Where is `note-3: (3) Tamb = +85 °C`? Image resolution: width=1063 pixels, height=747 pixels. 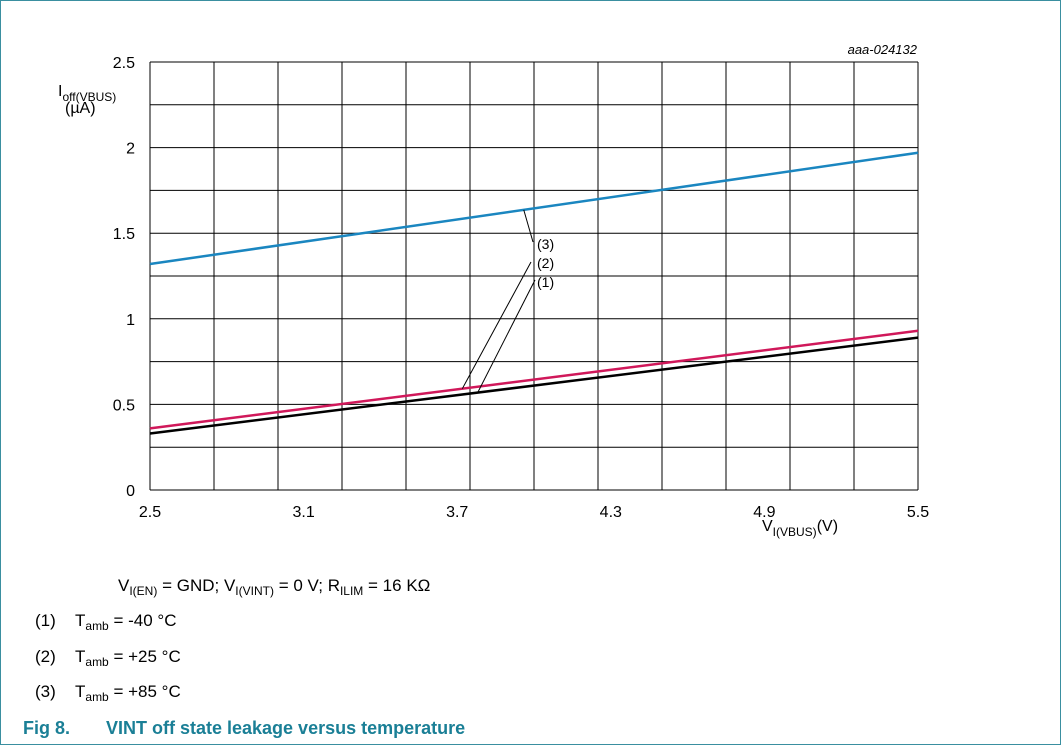
note-3: (3) Tamb = +85 °C is located at coordinates (108, 693).